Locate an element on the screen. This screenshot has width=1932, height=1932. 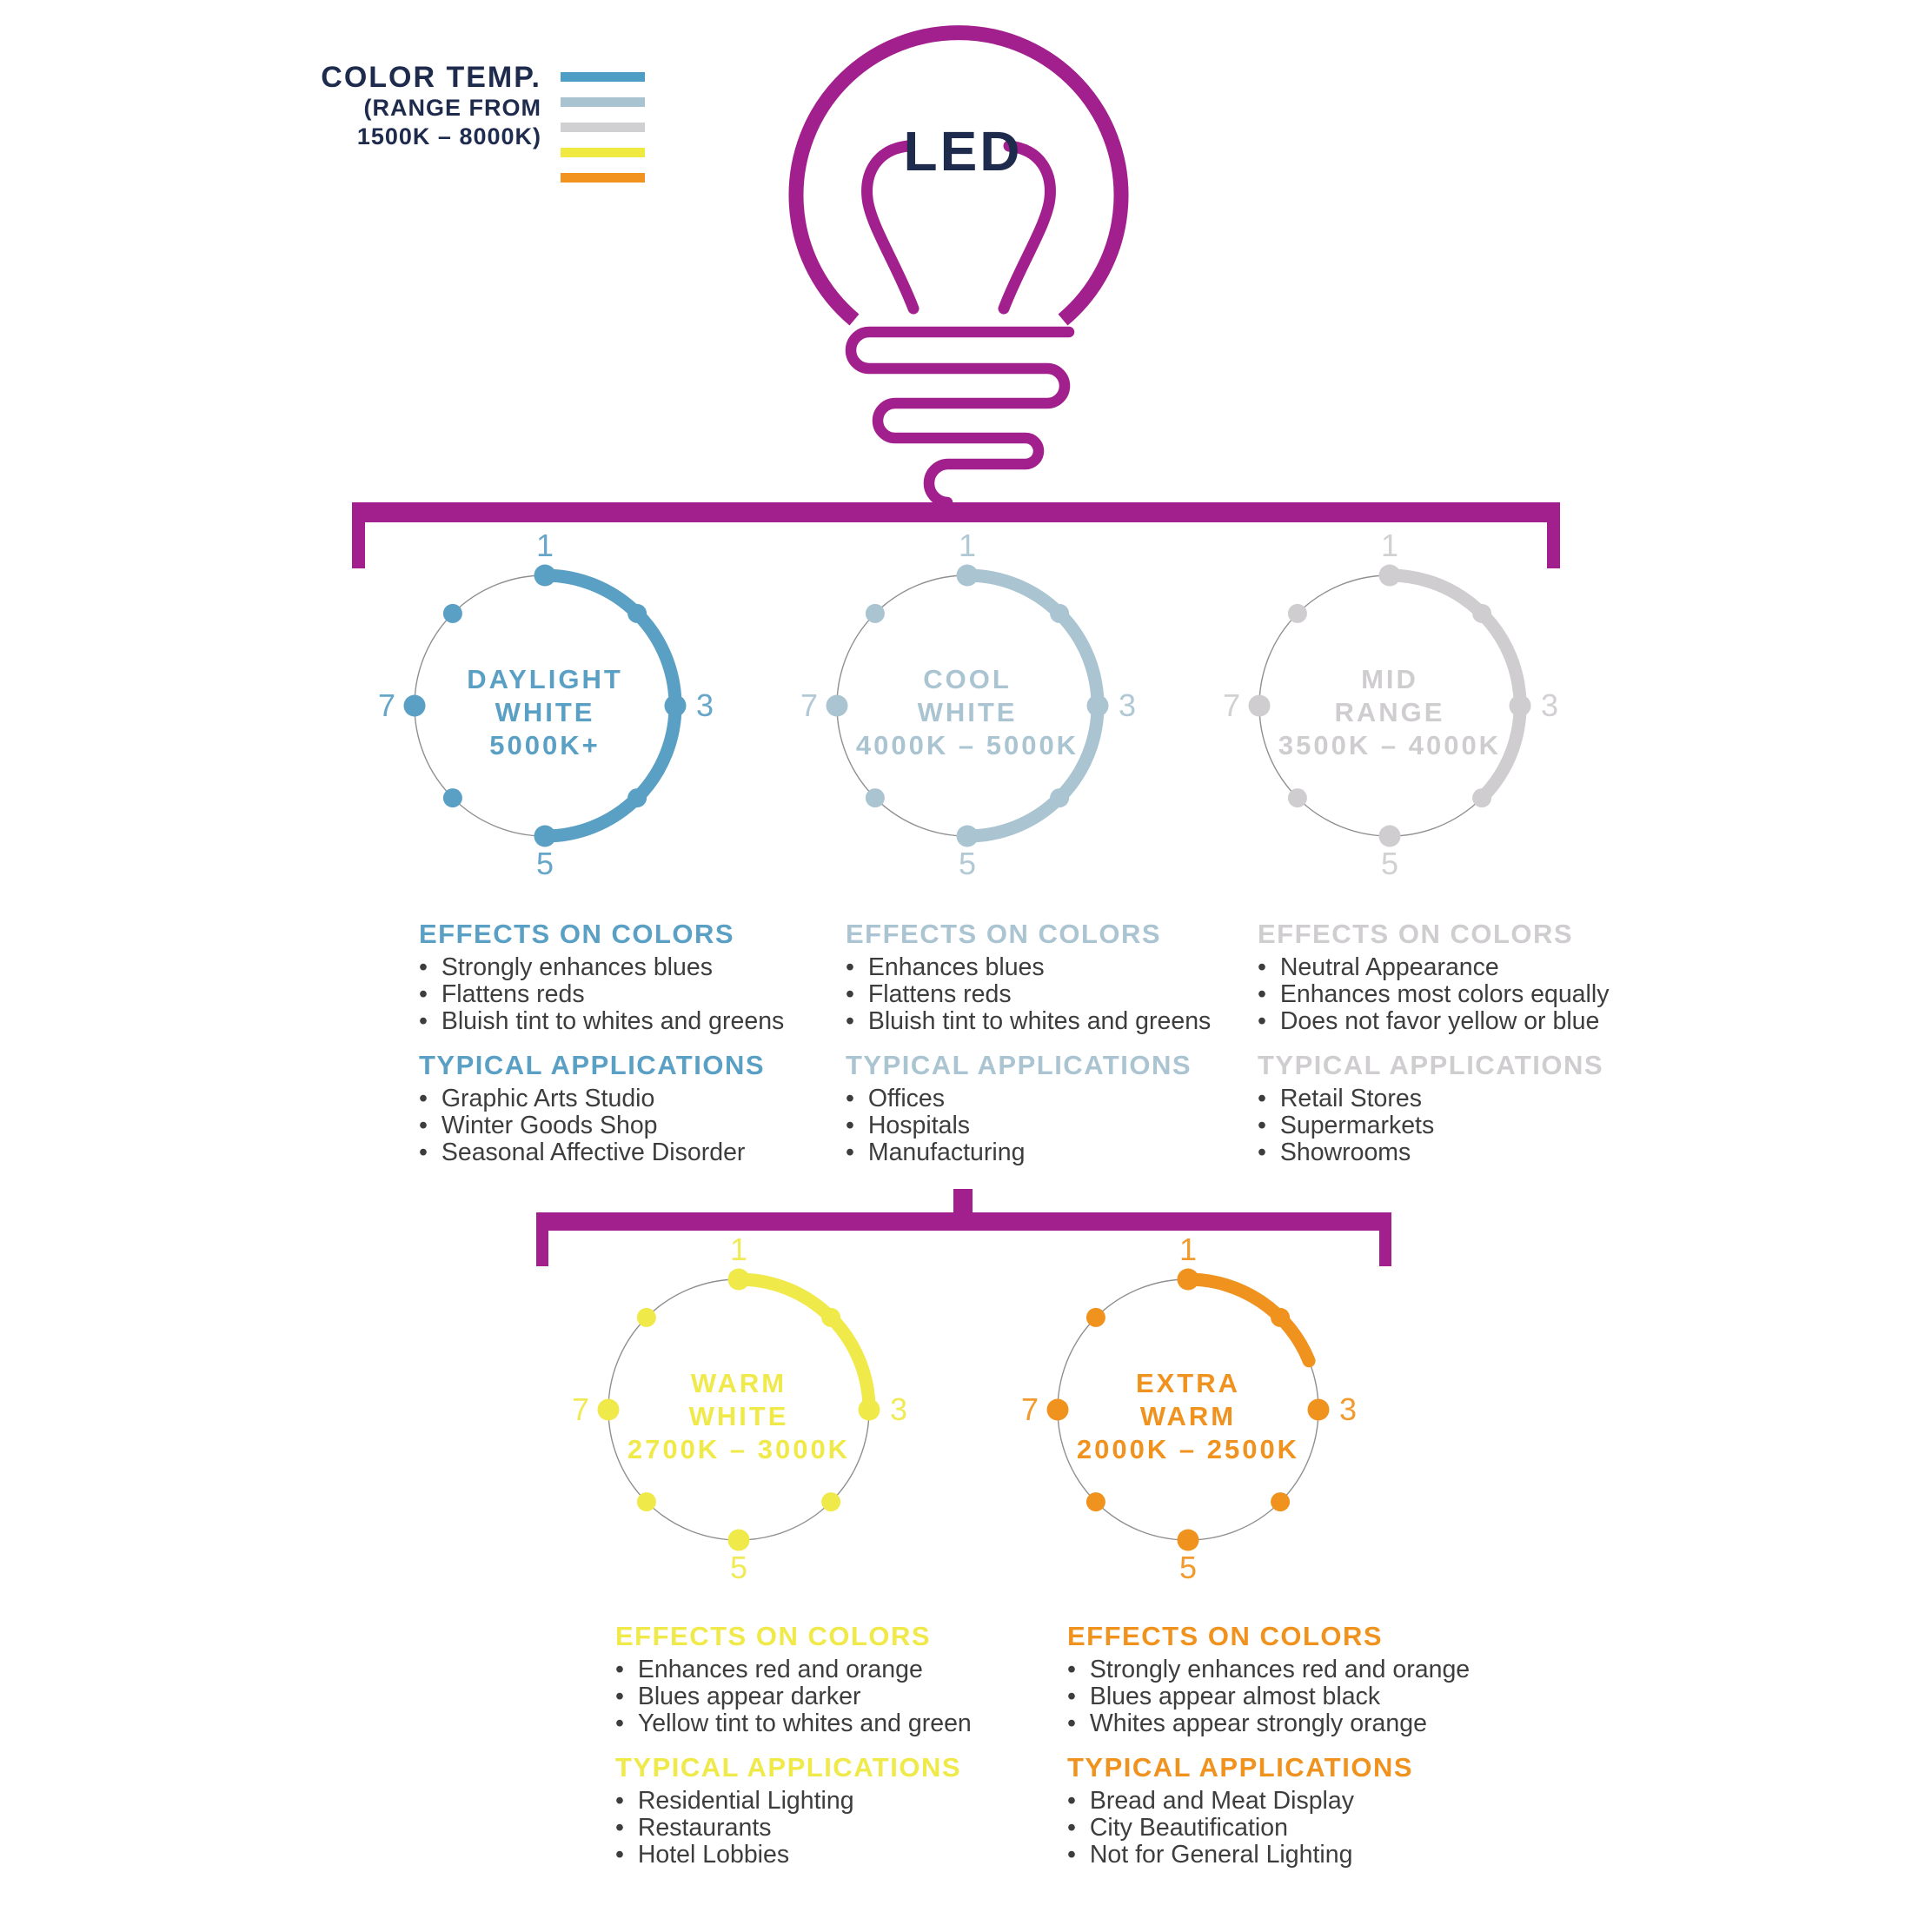
legend-swatch-warm is located at coordinates (603, 152).